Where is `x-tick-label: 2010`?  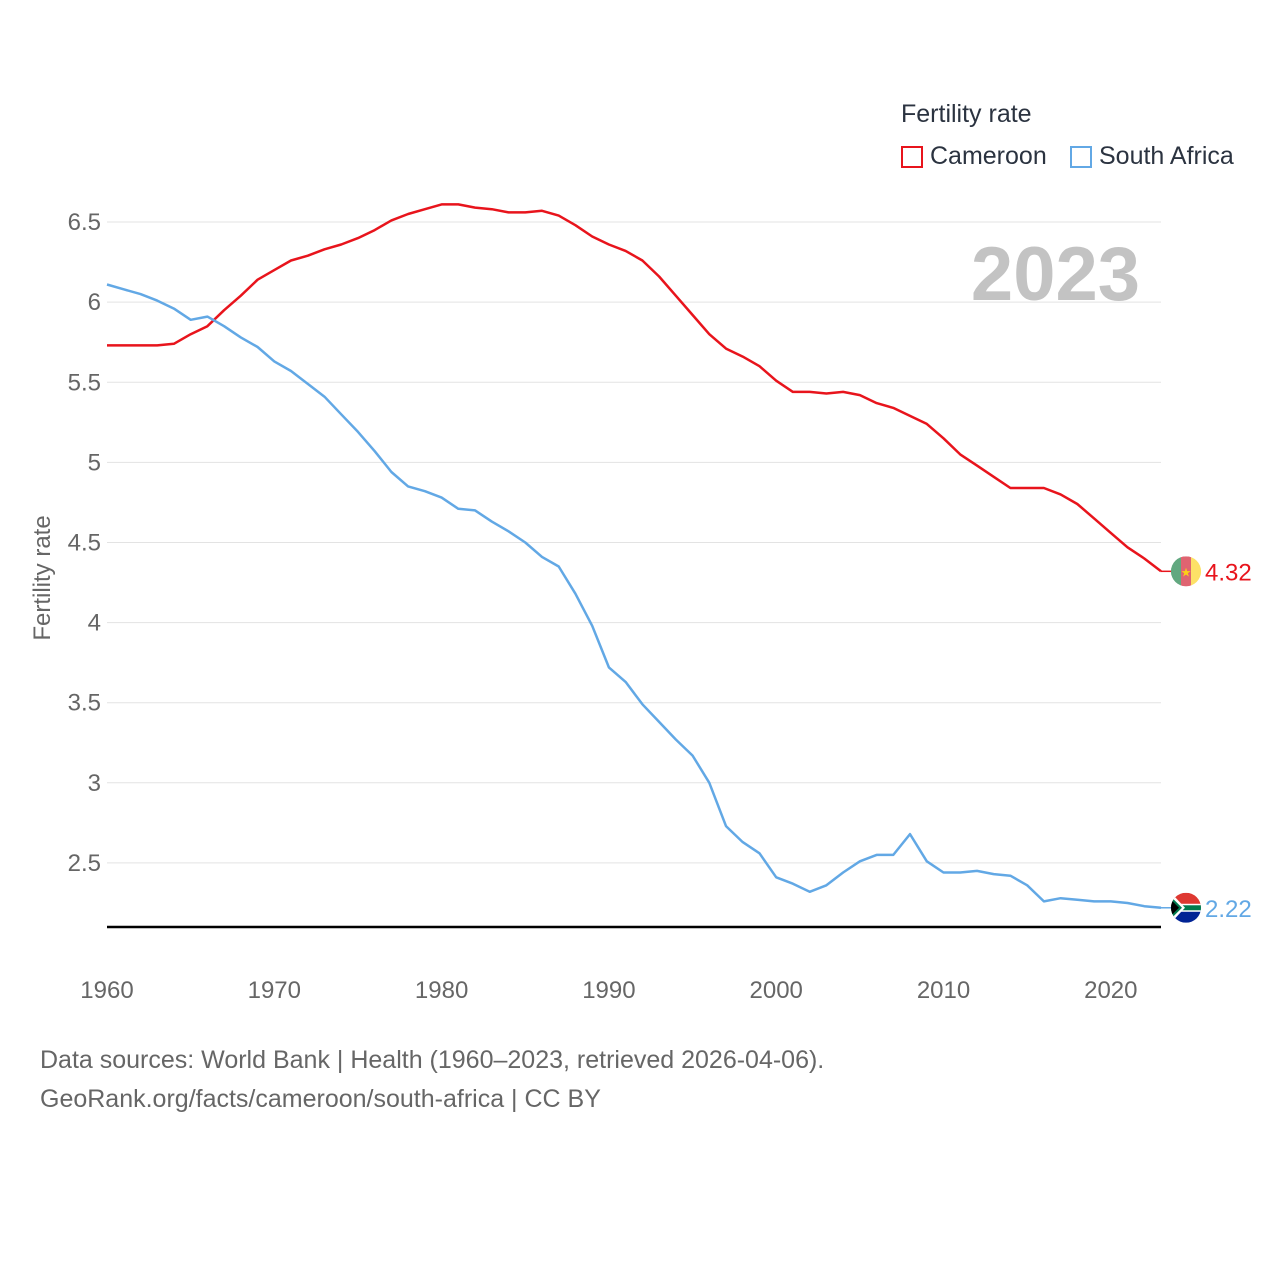 x-tick-label: 2010 is located at coordinates (943, 990).